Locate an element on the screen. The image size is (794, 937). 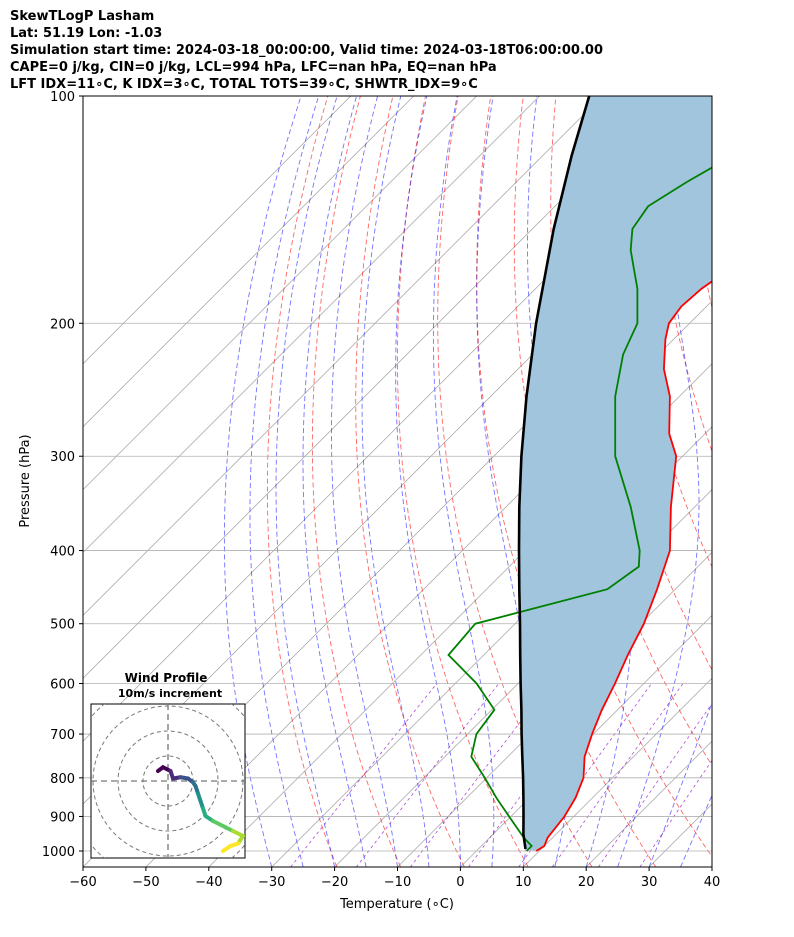
y-axis-label: Pressure (hPa) is located at coordinates (25, 480).